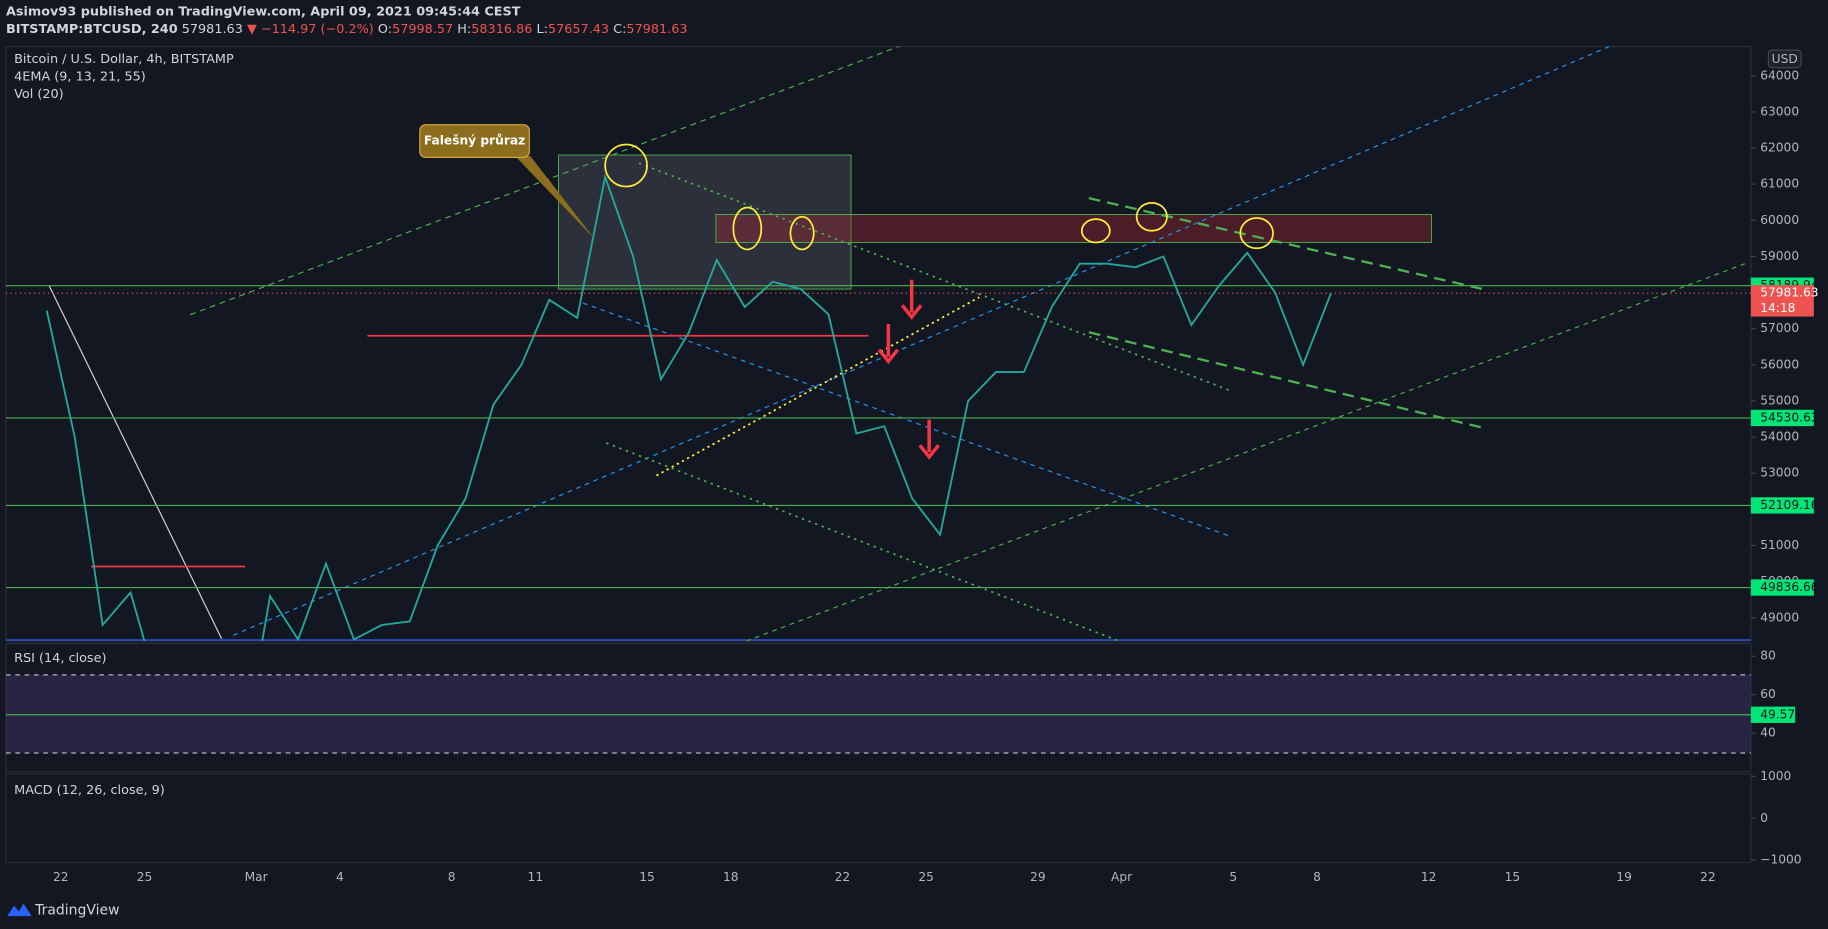 This screenshot has width=1828, height=929. I want to click on resistance-box, so click(1074, 228).